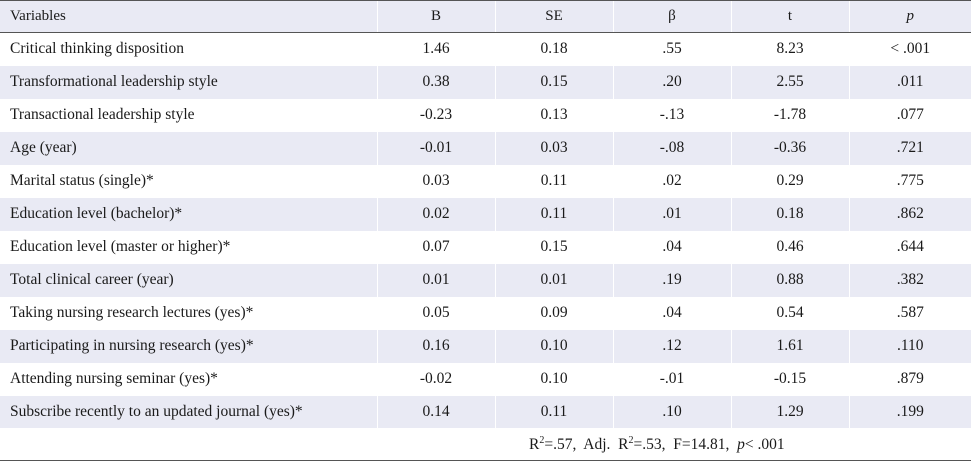 The height and width of the screenshot is (461, 971). I want to click on cell-variable: Transactional leadership style, so click(102, 114).